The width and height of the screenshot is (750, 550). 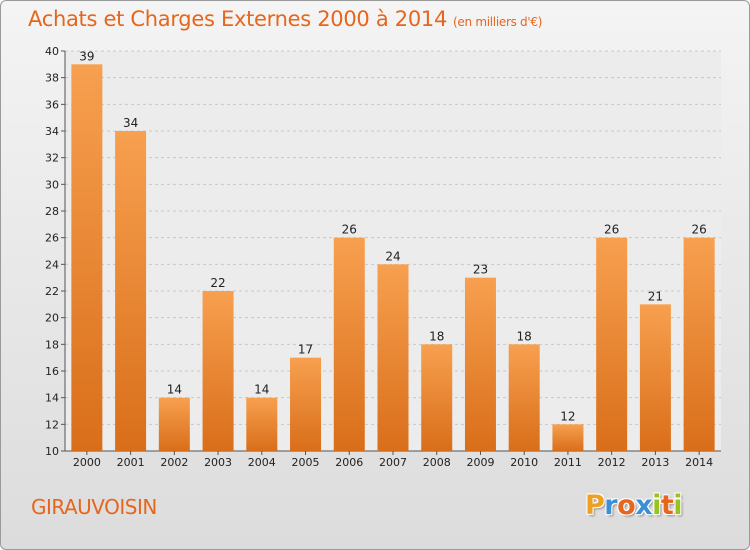 I want to click on data-label-2006: 26, so click(x=349, y=230).